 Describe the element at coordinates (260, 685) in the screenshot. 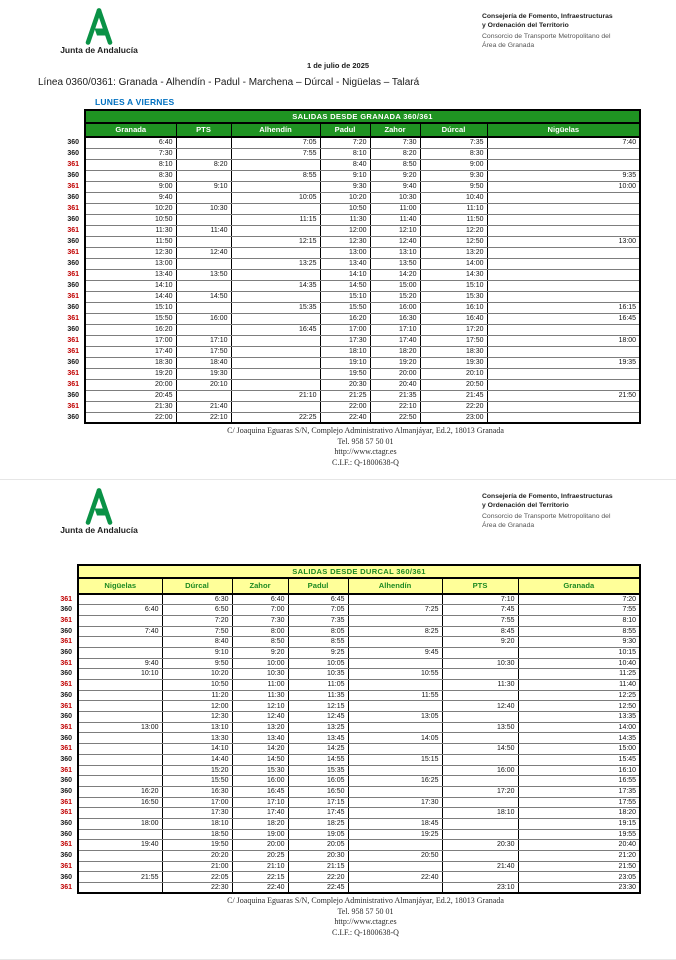

I see `time-cell: 11:00` at that location.